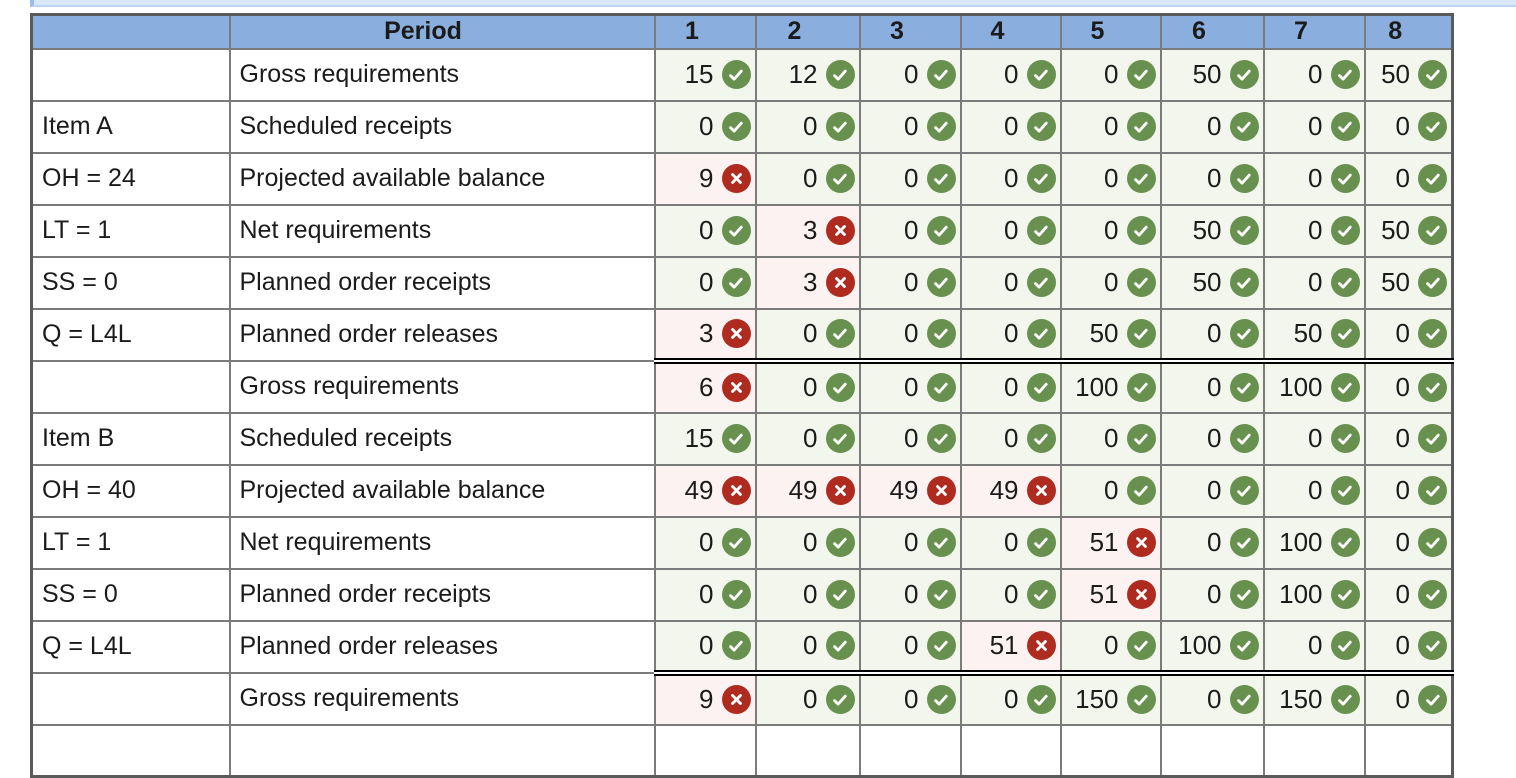 This screenshot has height=778, width=1516. What do you see at coordinates (1010, 646) in the screenshot?
I see `value-cell: 51` at bounding box center [1010, 646].